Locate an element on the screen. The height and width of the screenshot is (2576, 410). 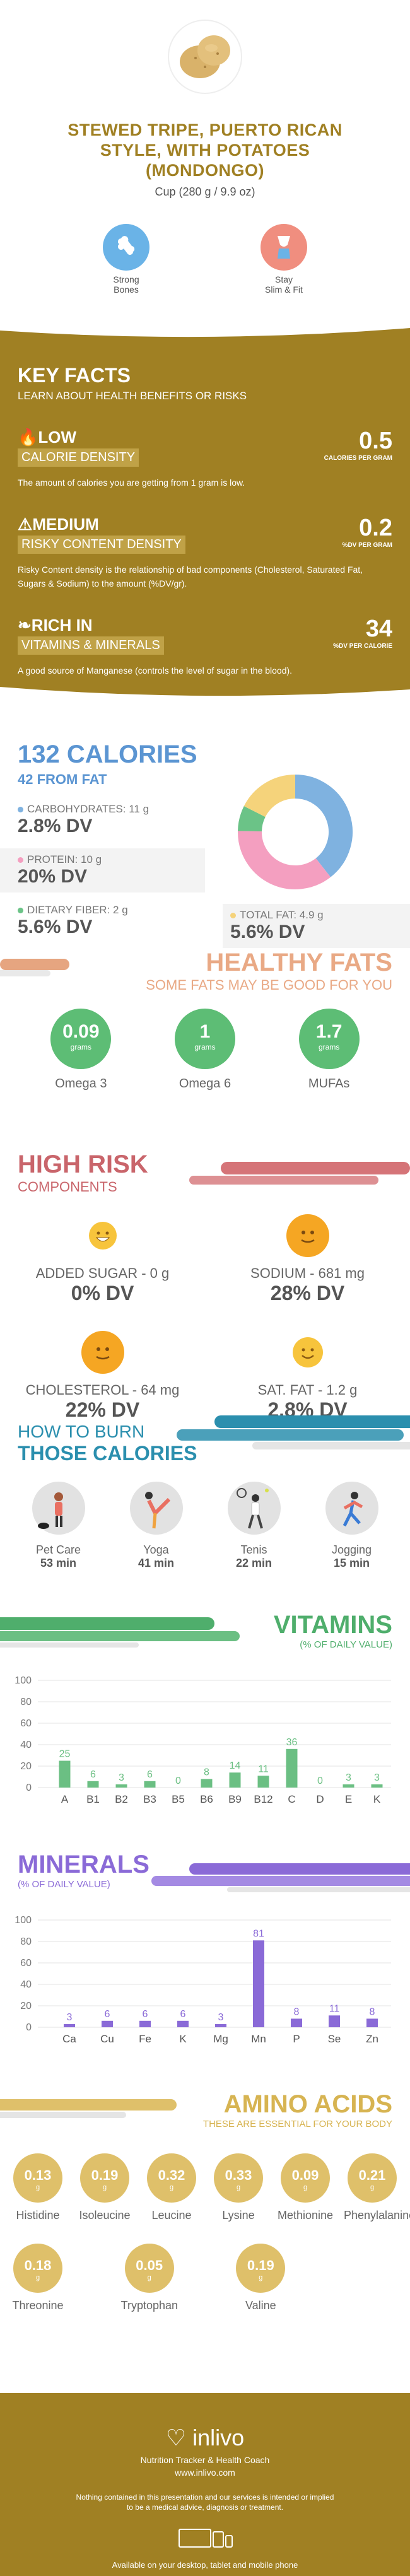
key-fact-value: 0.2 is located at coordinates (375, 528).